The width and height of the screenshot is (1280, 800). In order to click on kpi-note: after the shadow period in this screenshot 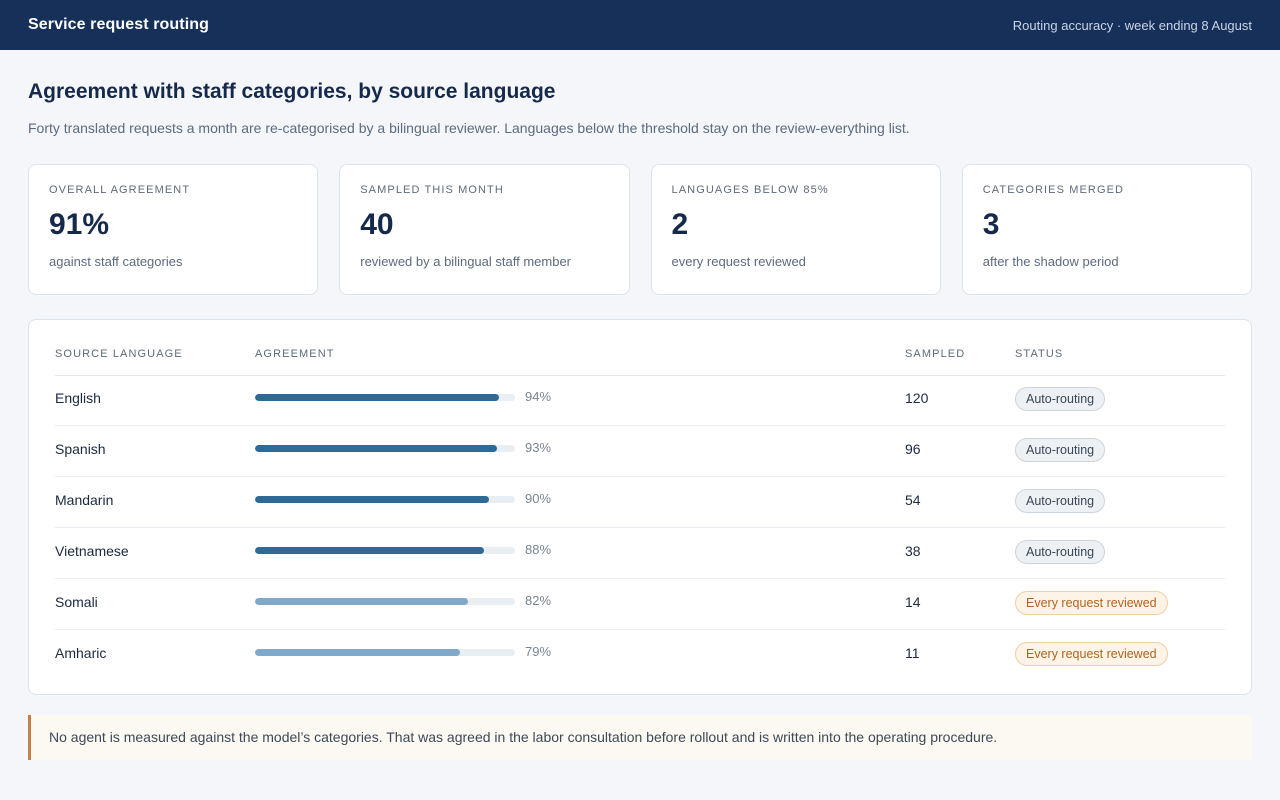, I will do `click(1050, 261)`.